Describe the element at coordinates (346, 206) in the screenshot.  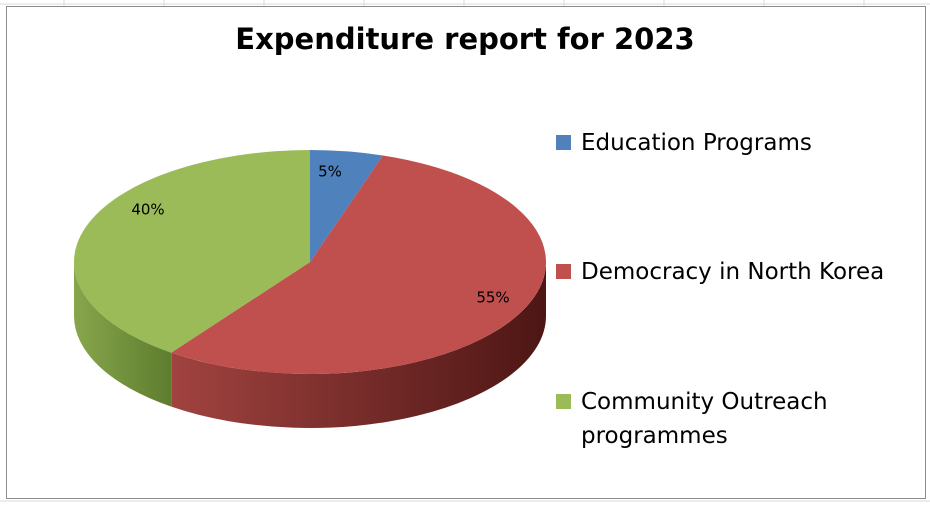
I see `pie-slice-education-programs` at that location.